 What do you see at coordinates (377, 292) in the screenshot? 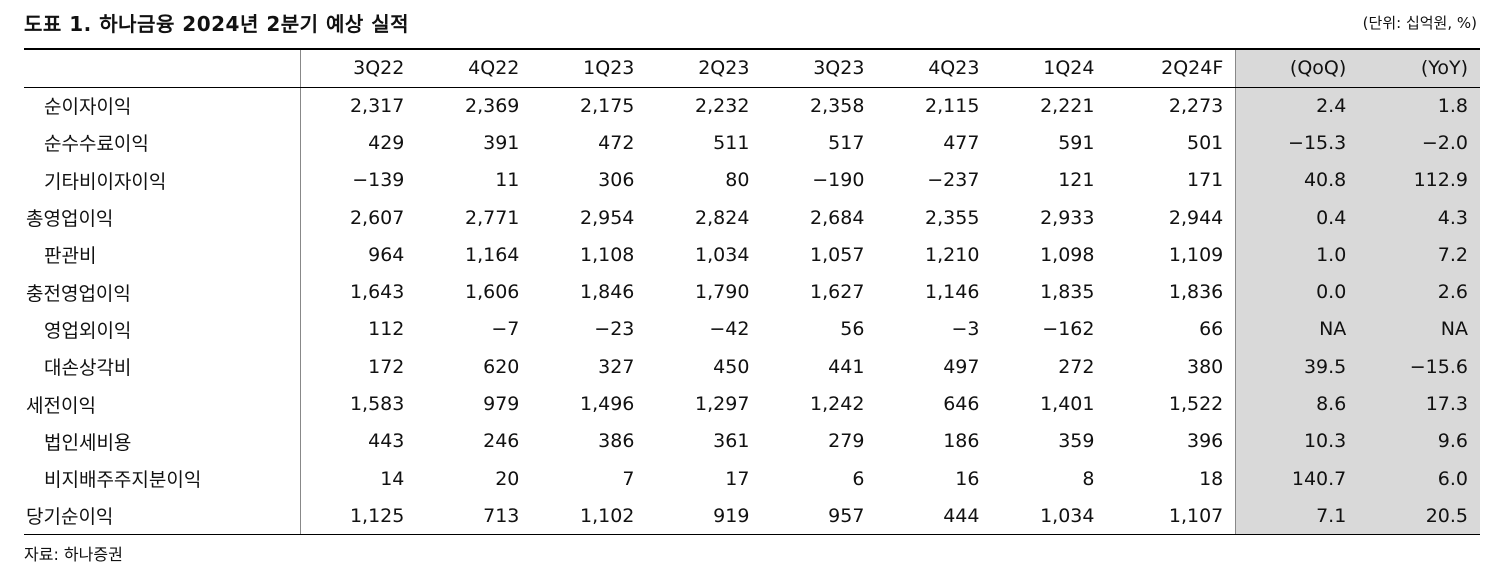
I see `cell: 1,643` at bounding box center [377, 292].